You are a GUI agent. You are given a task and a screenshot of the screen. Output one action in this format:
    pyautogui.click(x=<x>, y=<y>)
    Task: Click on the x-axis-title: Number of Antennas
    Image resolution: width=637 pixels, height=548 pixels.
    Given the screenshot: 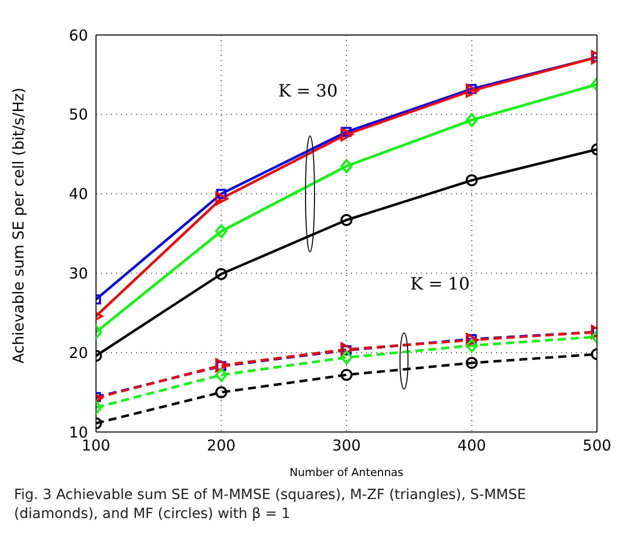 What is the action you would take?
    pyautogui.click(x=347, y=472)
    